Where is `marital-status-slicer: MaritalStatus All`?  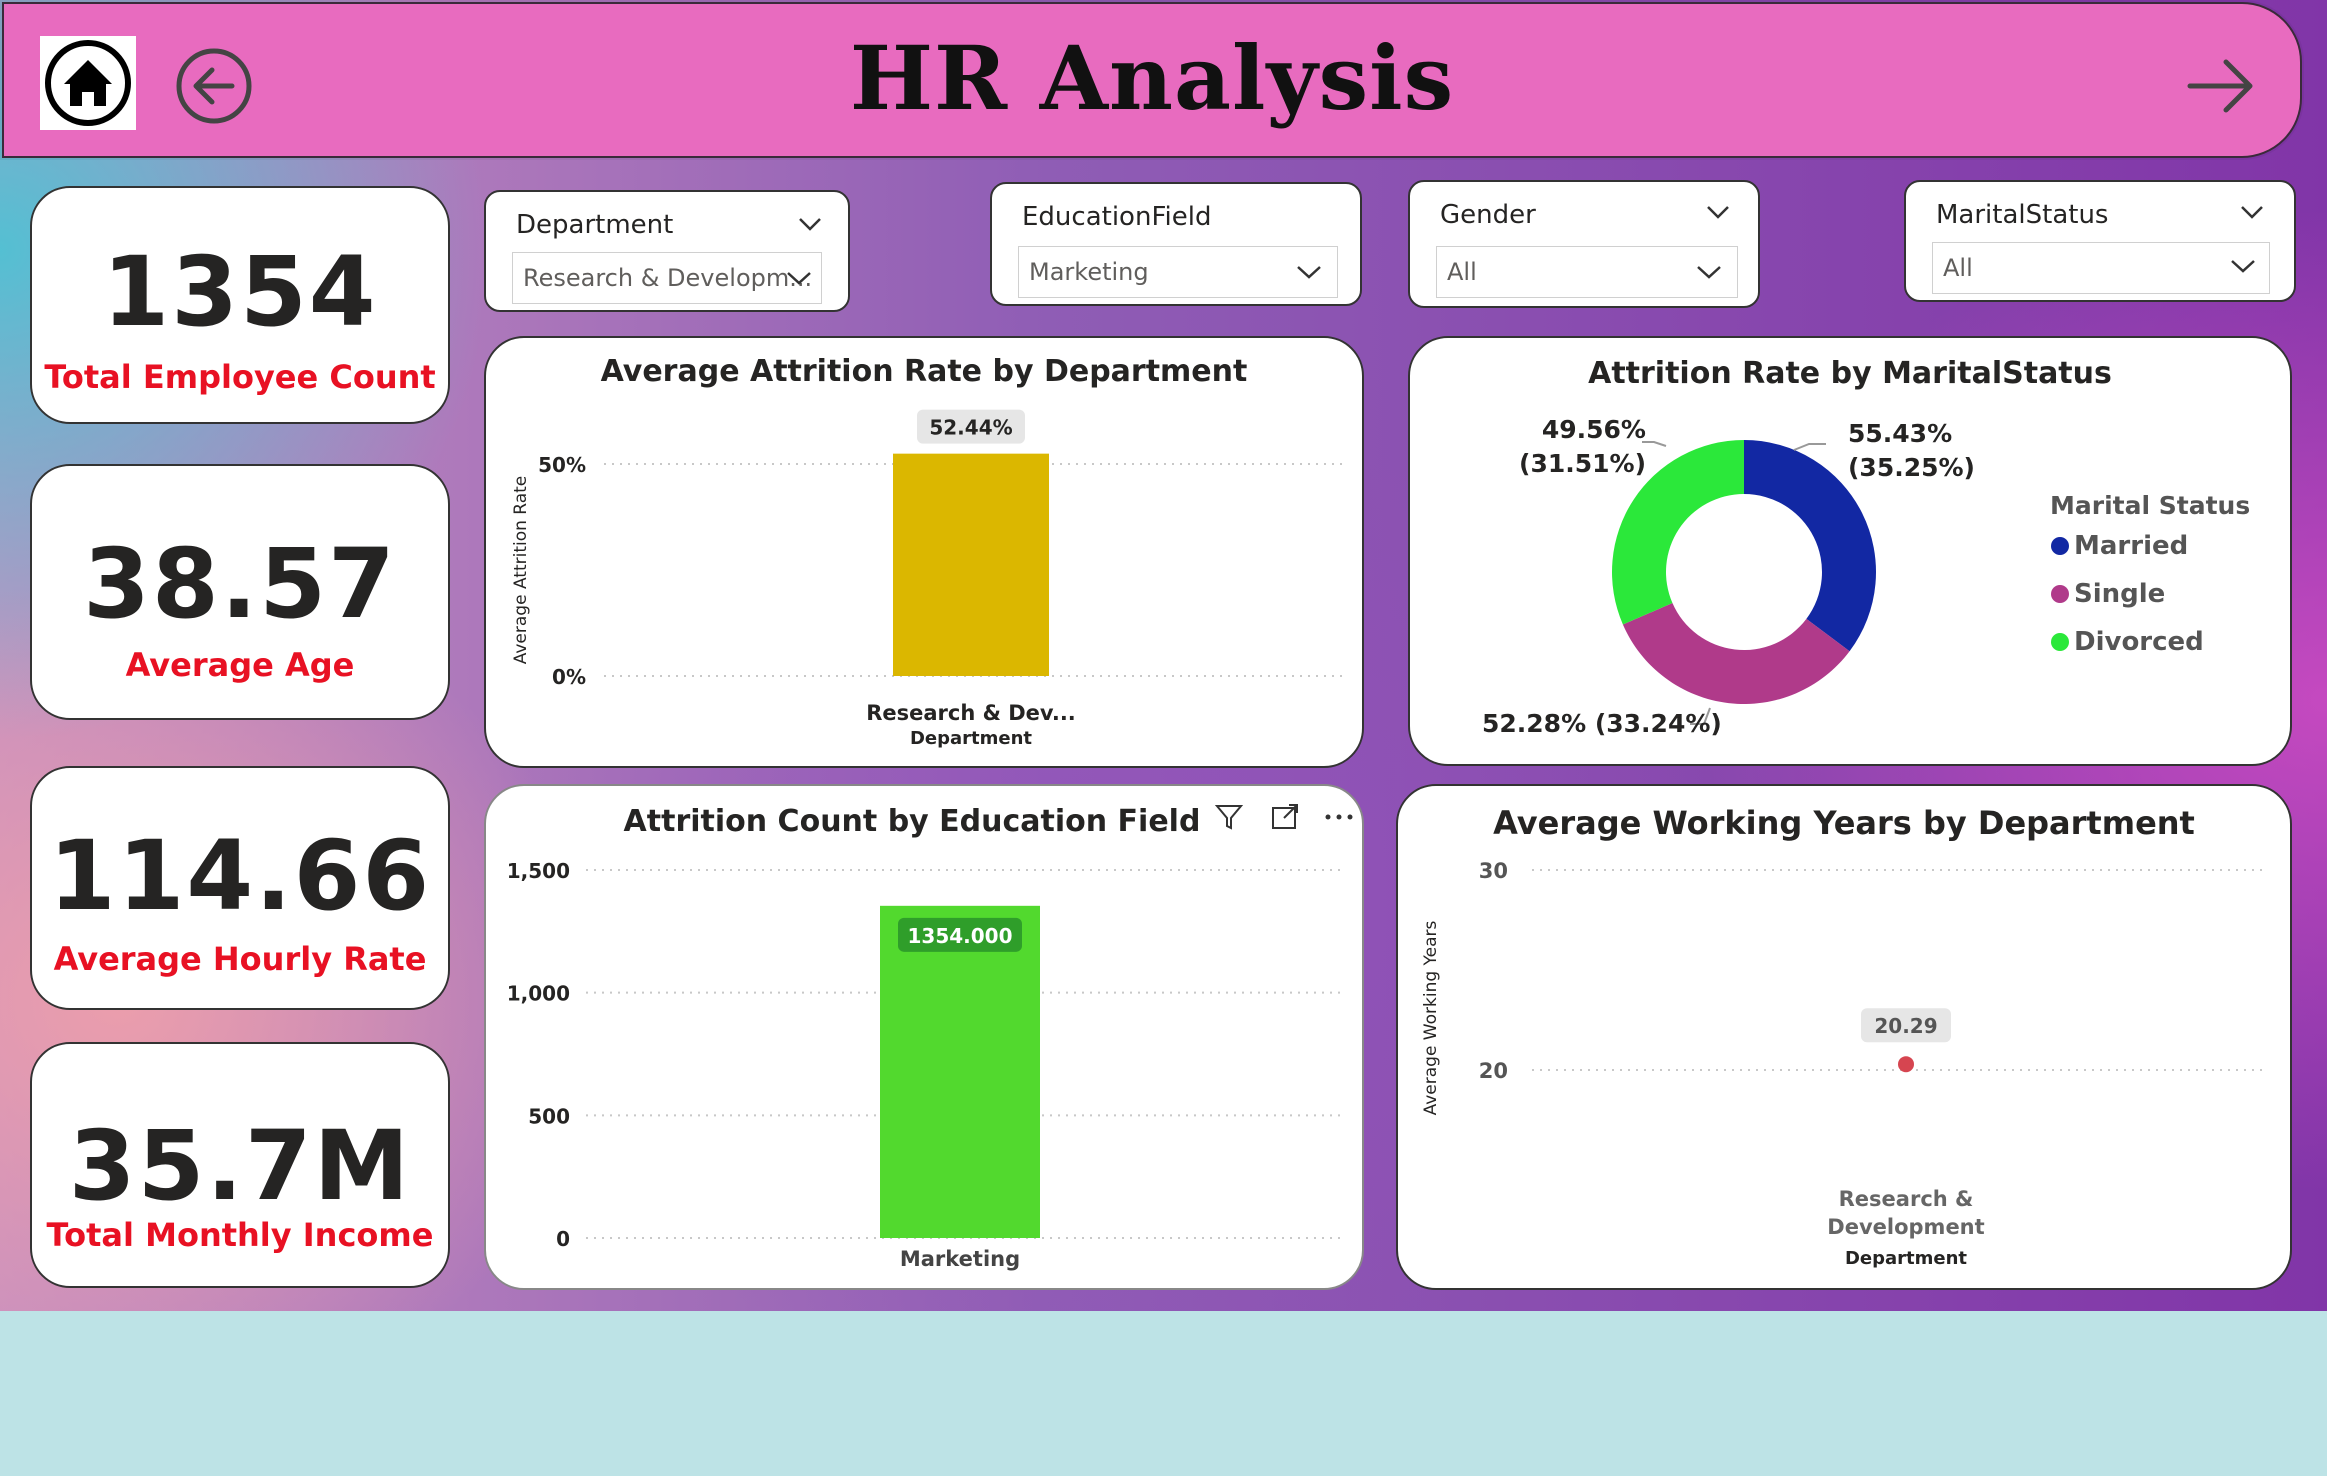
marital-status-slicer: MaritalStatus All is located at coordinates (2100, 241).